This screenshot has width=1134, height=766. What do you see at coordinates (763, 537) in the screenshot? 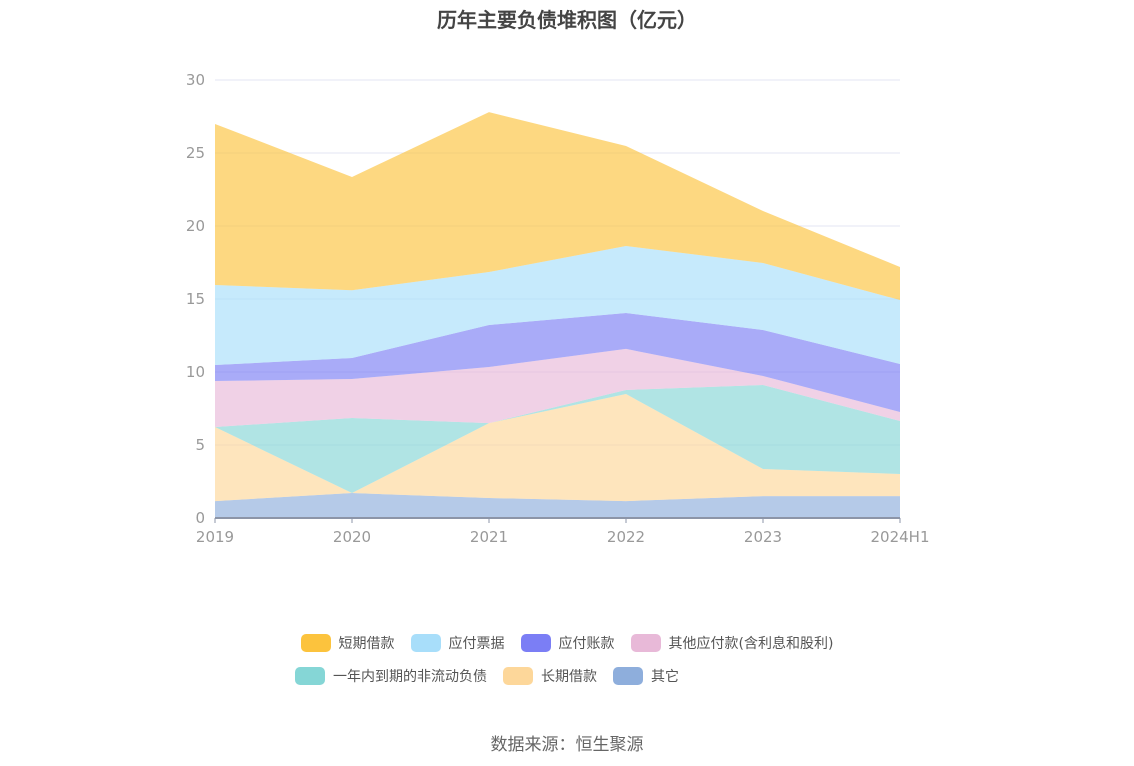
I see `x-tick-label: 2023` at bounding box center [763, 537].